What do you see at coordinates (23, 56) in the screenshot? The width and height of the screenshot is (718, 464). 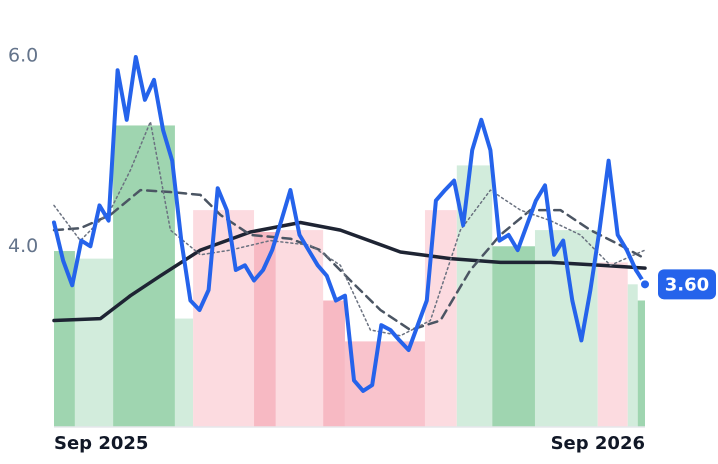 I see `y-tick-label: 6.0` at bounding box center [23, 56].